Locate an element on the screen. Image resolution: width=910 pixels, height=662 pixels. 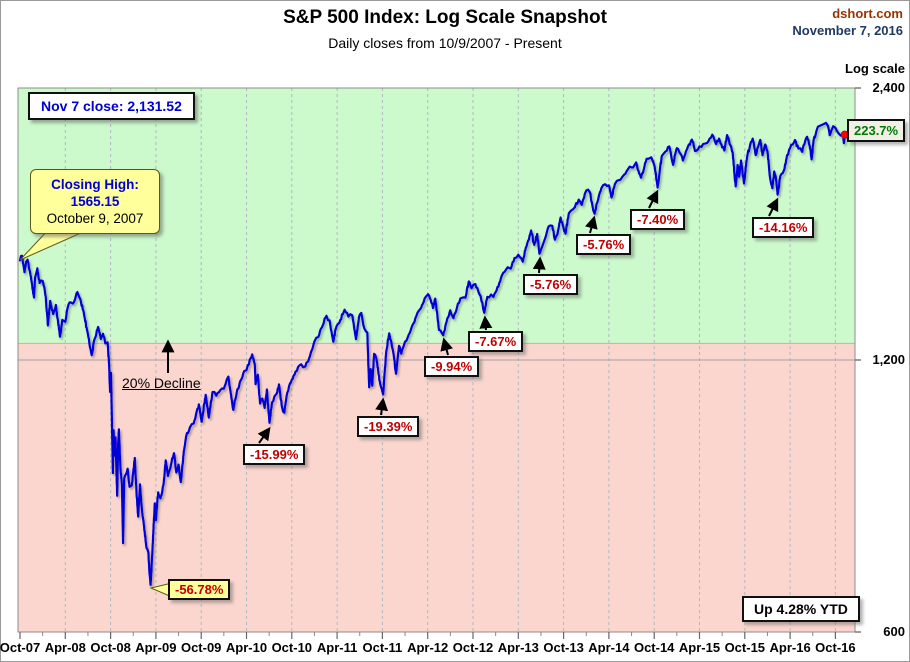
chart-title: S&P 500 Index: Log Scale Snapshot is located at coordinates (445, 17).